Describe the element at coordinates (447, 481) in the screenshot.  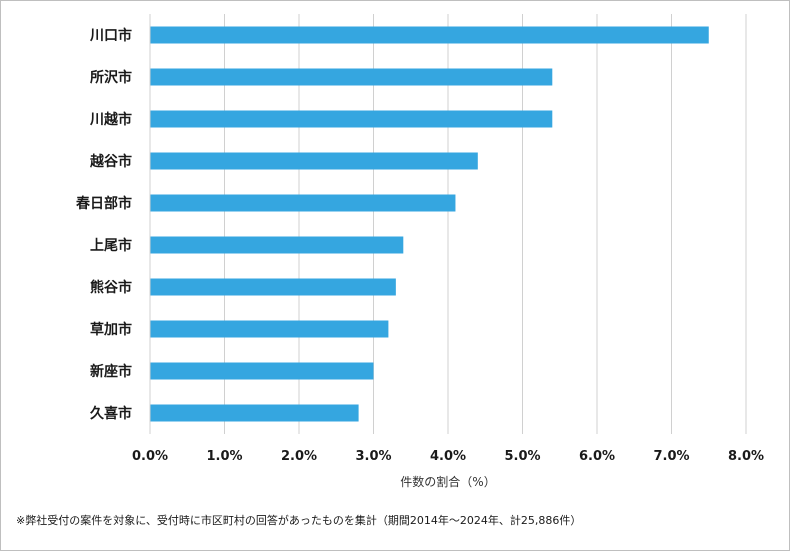
I see `x-axis-title: 件数の割合（%）` at that location.